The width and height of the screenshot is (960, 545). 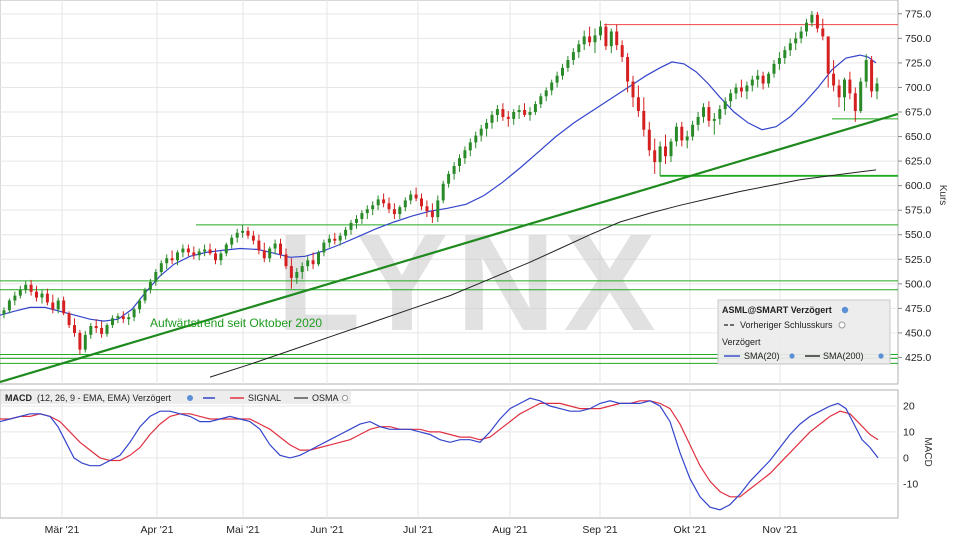 I want to click on price-tick-label: 450.0, so click(x=918, y=333).